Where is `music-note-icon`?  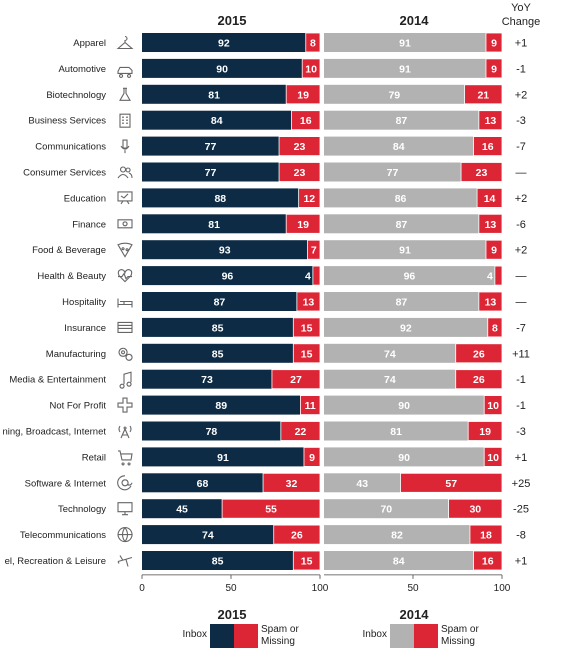 music-note-icon is located at coordinates (125, 380).